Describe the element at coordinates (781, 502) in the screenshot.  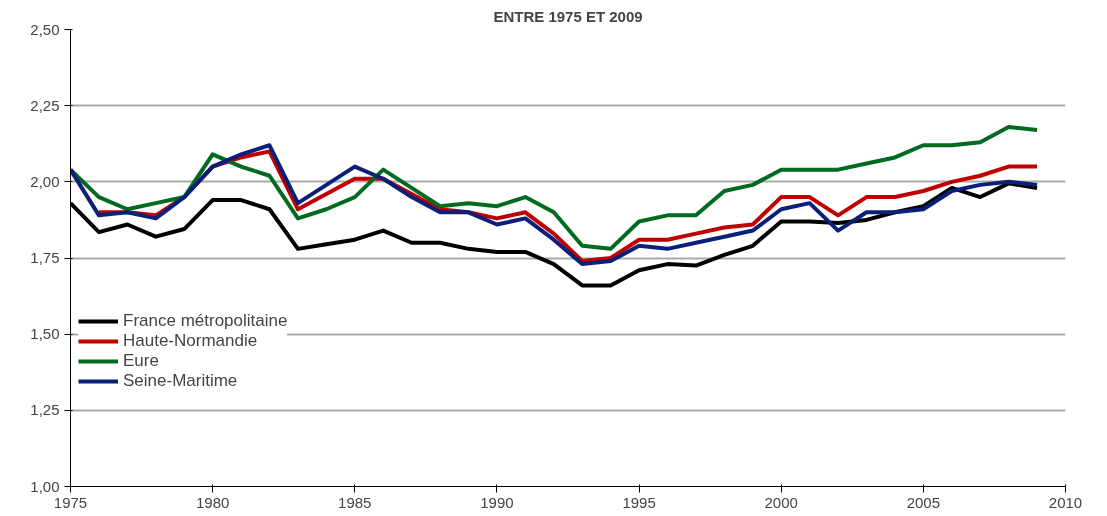
I see `x-tick-label: 2000` at that location.